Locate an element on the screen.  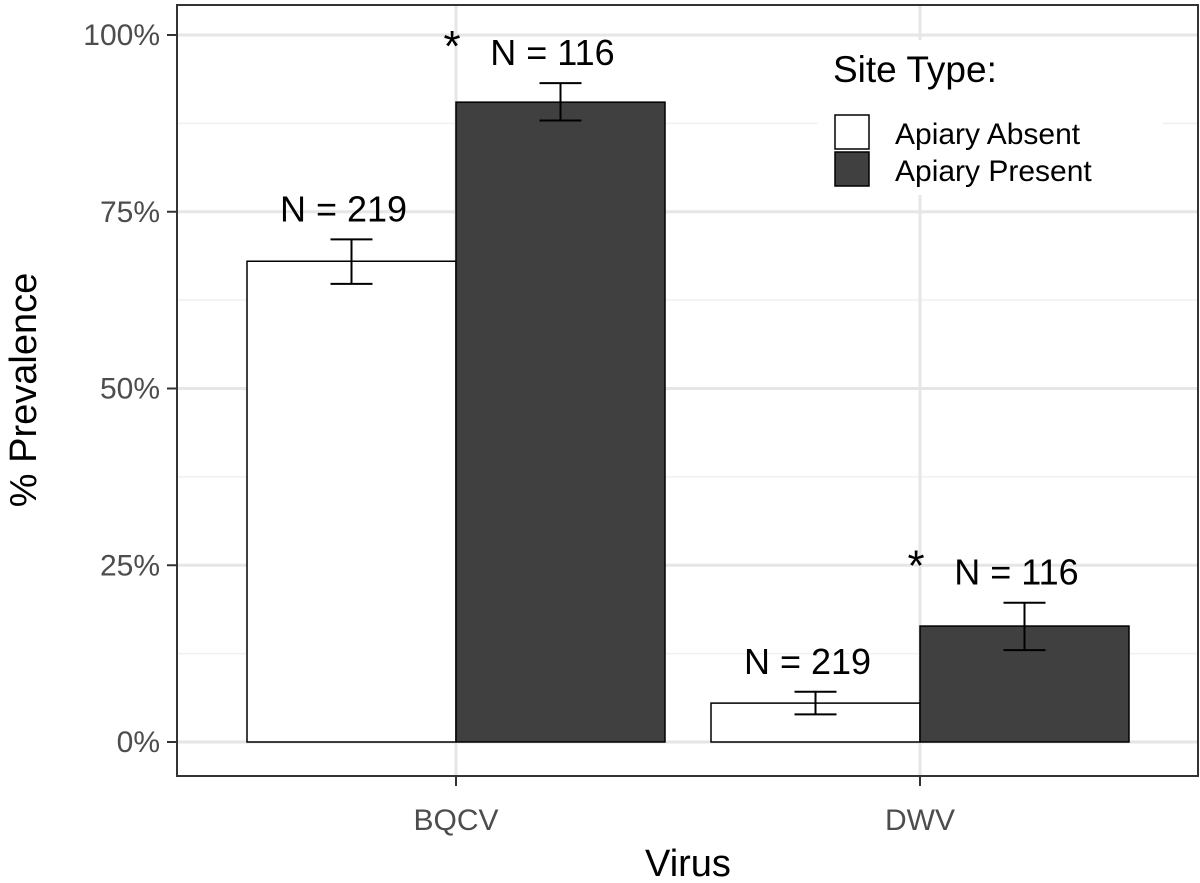
y-axis: 0% 25% 50% 75% 100% is located at coordinates (130, 389).